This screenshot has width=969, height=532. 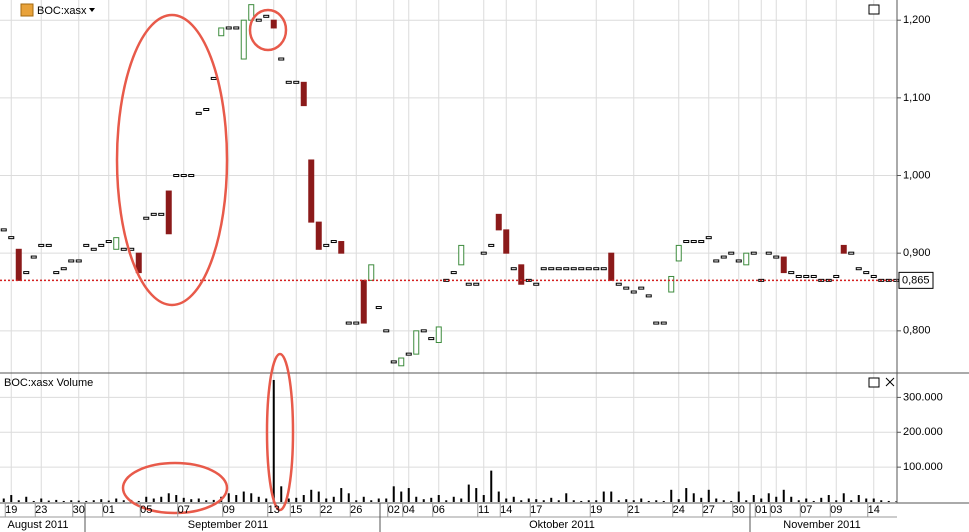 I want to click on y-tick-label: 0,900, so click(x=917, y=253).